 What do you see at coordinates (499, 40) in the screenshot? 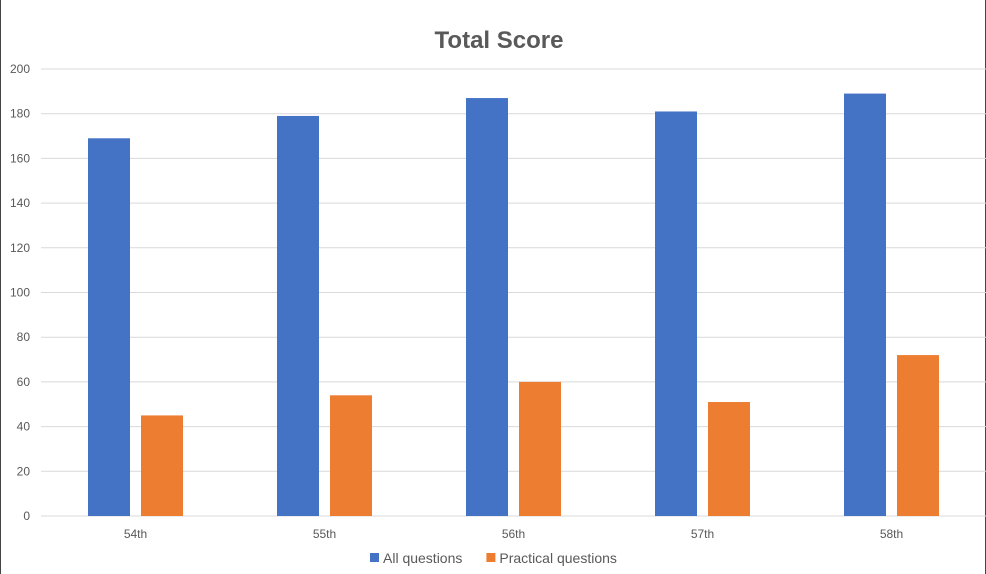
I see `chart-title: Total Score` at bounding box center [499, 40].